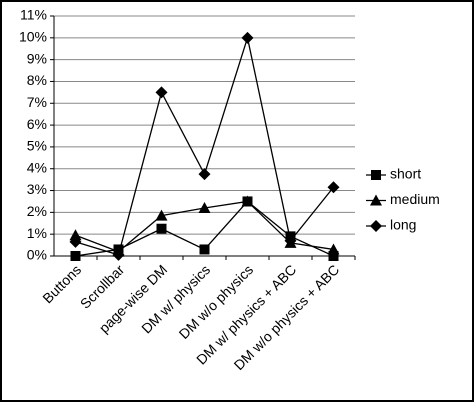 This screenshot has height=402, width=474. What do you see at coordinates (403, 225) in the screenshot?
I see `legend-label: long` at bounding box center [403, 225].